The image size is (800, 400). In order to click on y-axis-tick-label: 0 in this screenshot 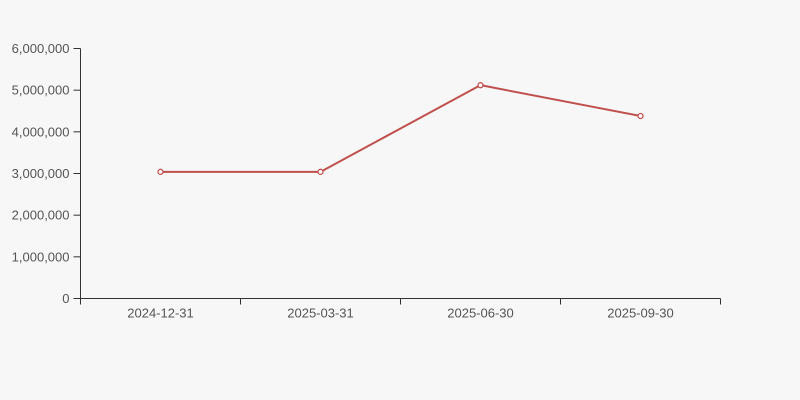, I will do `click(65, 298)`.